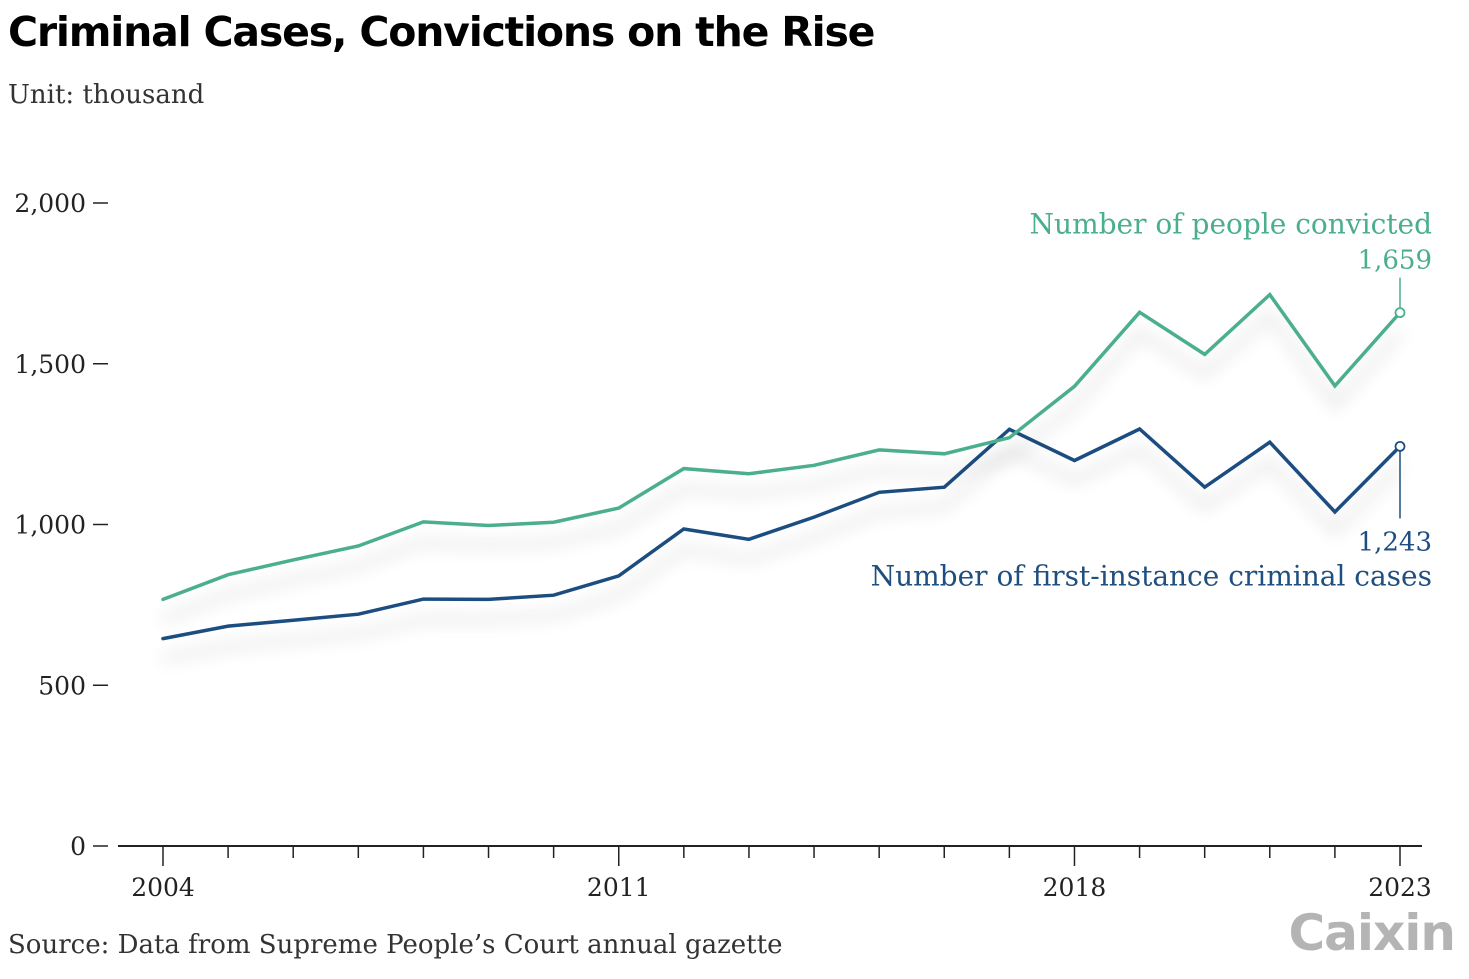 The image size is (1469, 979). What do you see at coordinates (1151, 575) in the screenshot?
I see `series-label-cases: Number of first-instance criminal cases` at bounding box center [1151, 575].